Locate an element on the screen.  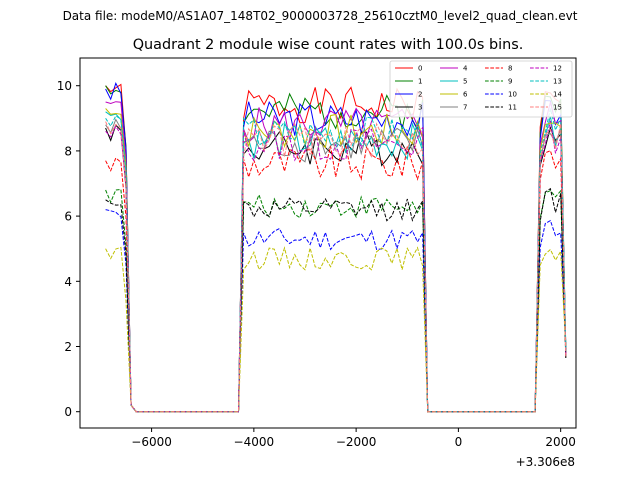
legend-label-11: 11 is located at coordinates (512, 108).